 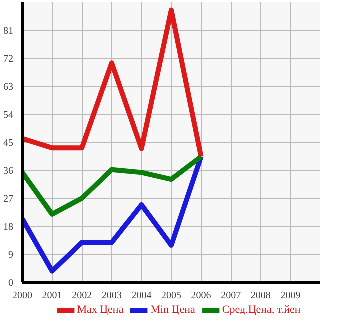 I want to click on y-tick-label: 0, so click(x=11, y=283).